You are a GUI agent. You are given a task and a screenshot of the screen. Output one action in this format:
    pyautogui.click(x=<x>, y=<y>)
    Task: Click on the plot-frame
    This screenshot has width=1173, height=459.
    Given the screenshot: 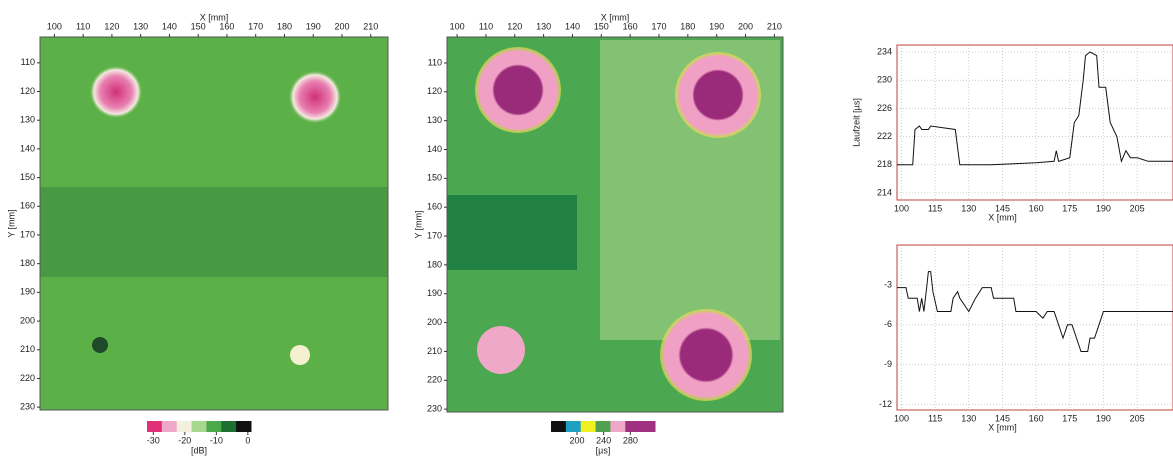 What is the action you would take?
    pyautogui.click(x=1034, y=327)
    